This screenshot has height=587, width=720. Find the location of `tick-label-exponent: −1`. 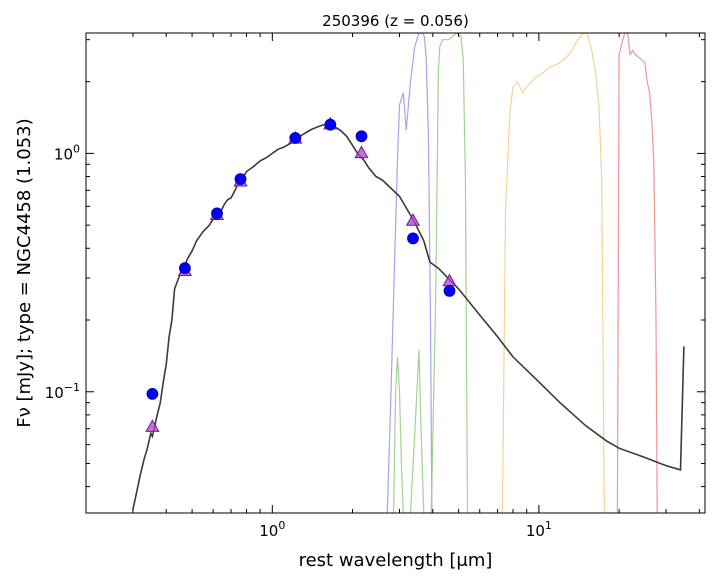

tick-label-exponent: −1 is located at coordinates (72, 387).